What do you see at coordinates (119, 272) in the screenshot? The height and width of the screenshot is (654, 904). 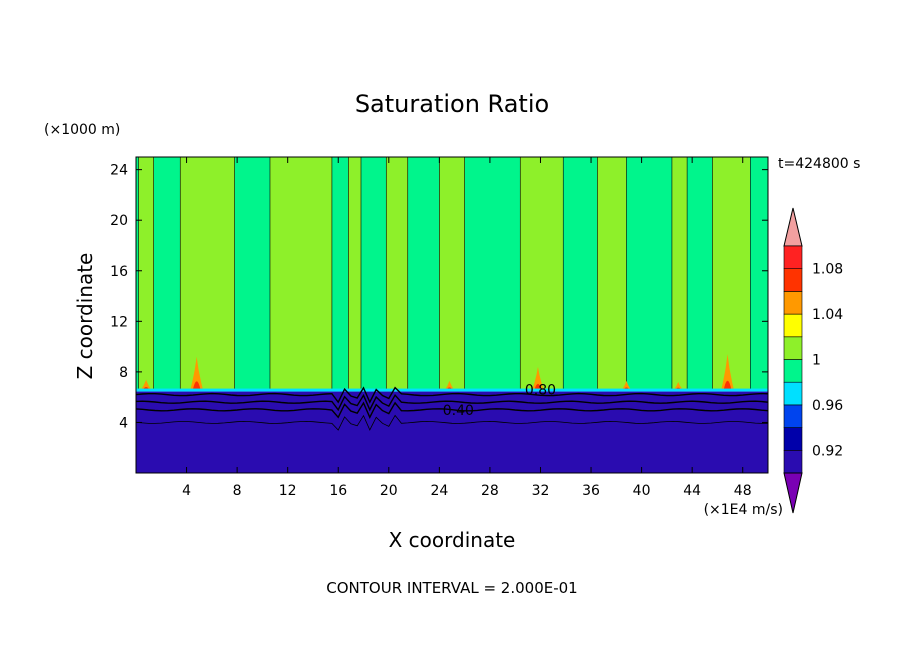 I see `y-tick-label-3: 16` at bounding box center [119, 272].